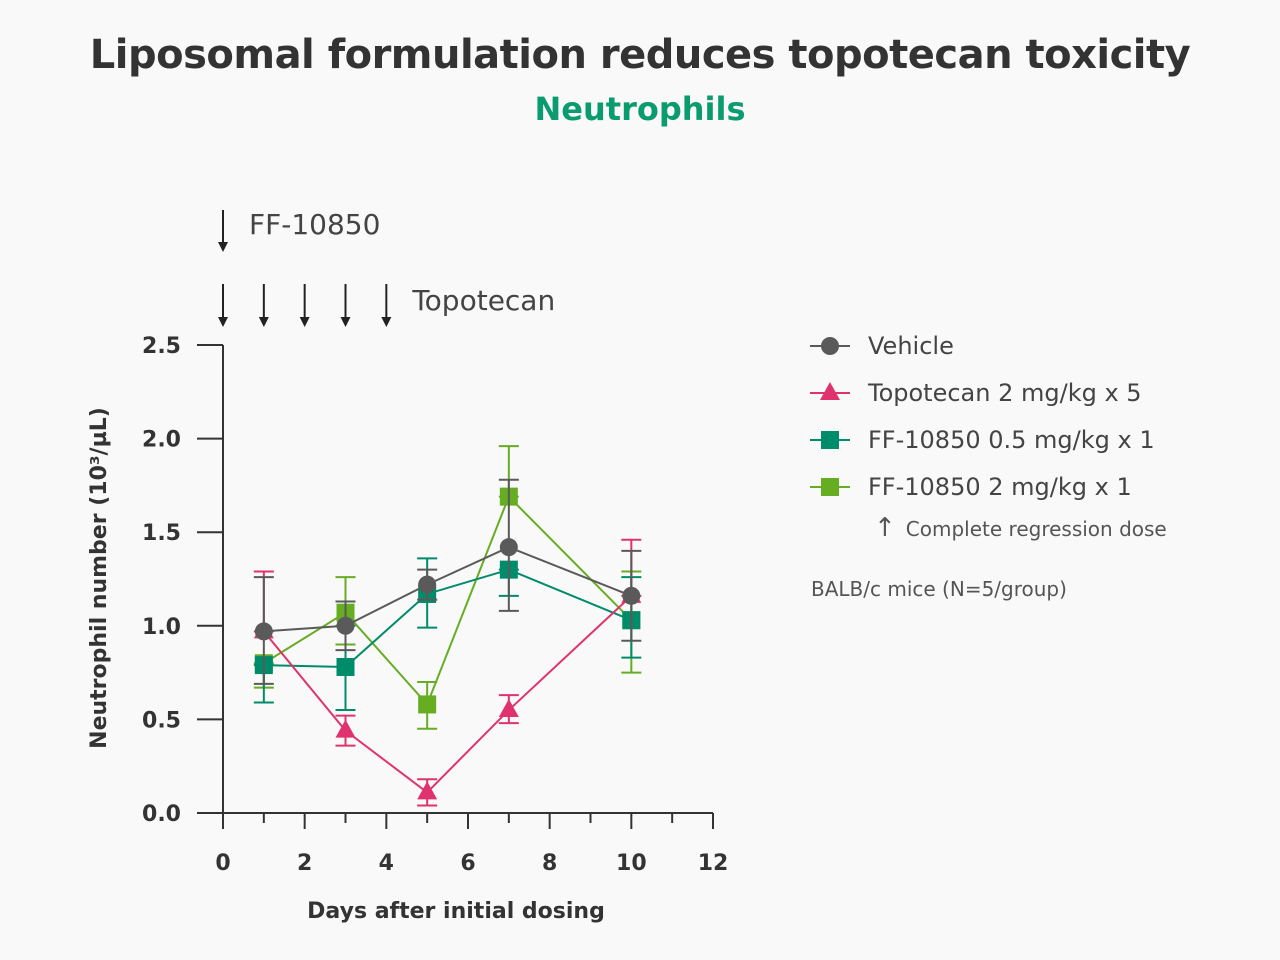  Describe the element at coordinates (99, 578) in the screenshot. I see `y-axis-label: Neutrophil number (10³/µL)` at that location.